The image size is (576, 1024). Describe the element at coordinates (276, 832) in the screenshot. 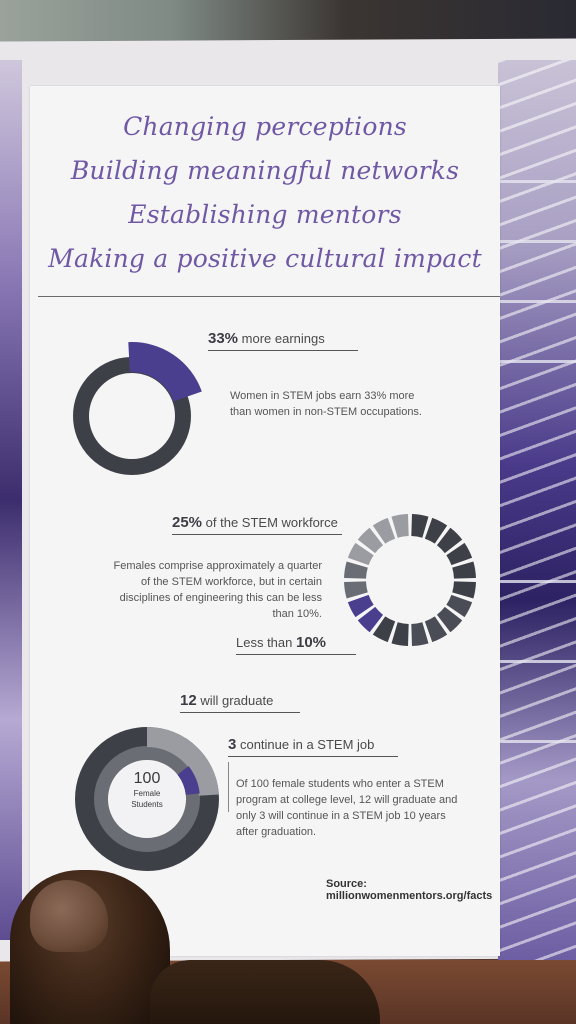

I see `students-desc-line4: after graduation.` at that location.